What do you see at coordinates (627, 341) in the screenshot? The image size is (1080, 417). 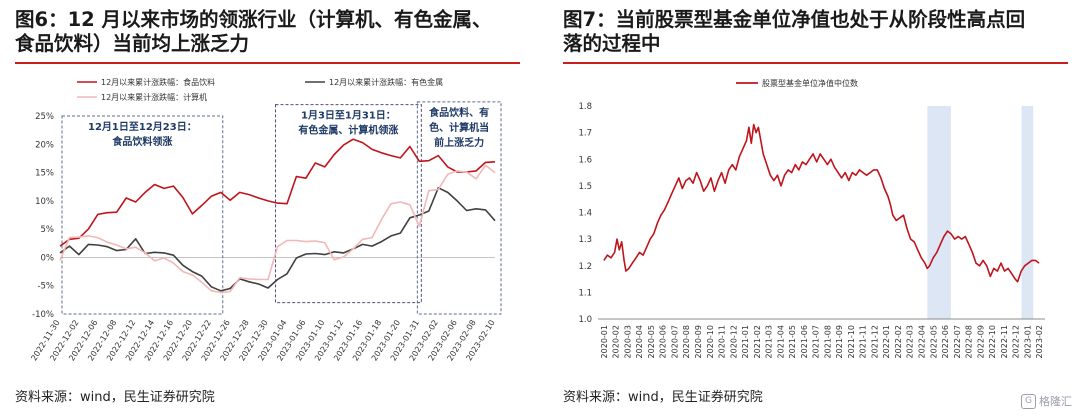 I see `x-tick-label: 2020-03` at bounding box center [627, 341].